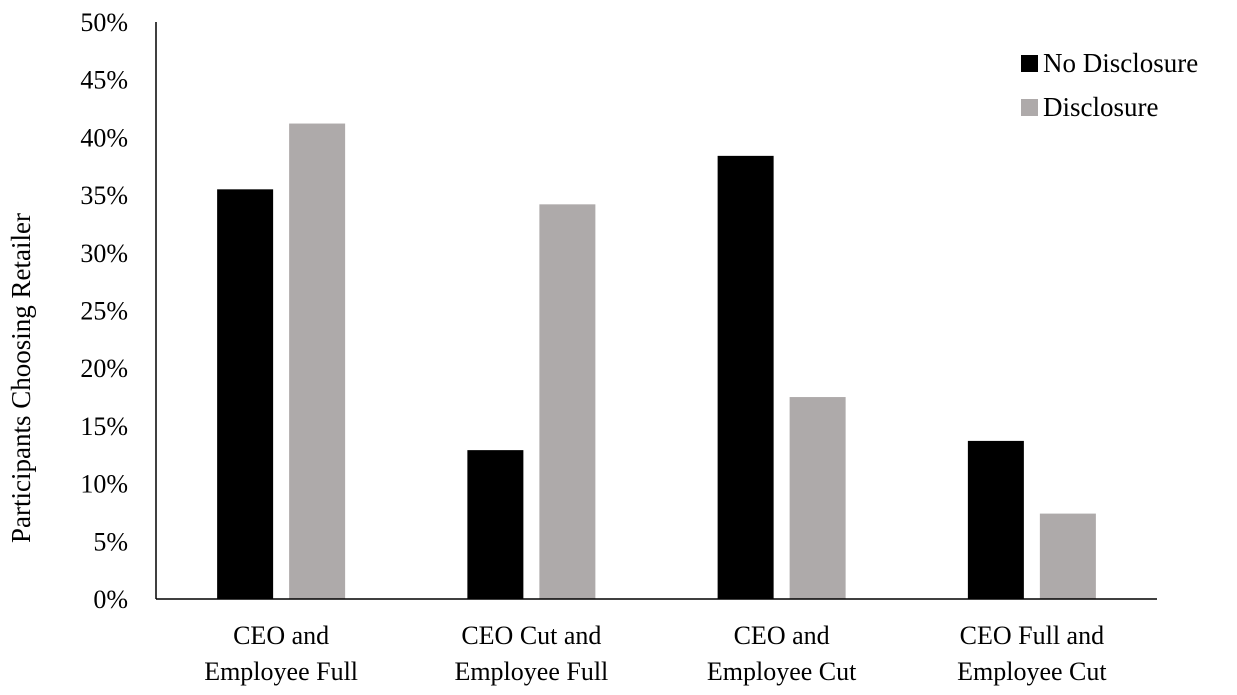 Image resolution: width=1237 pixels, height=695 pixels. I want to click on y-tick-label: 10%, so click(104, 484).